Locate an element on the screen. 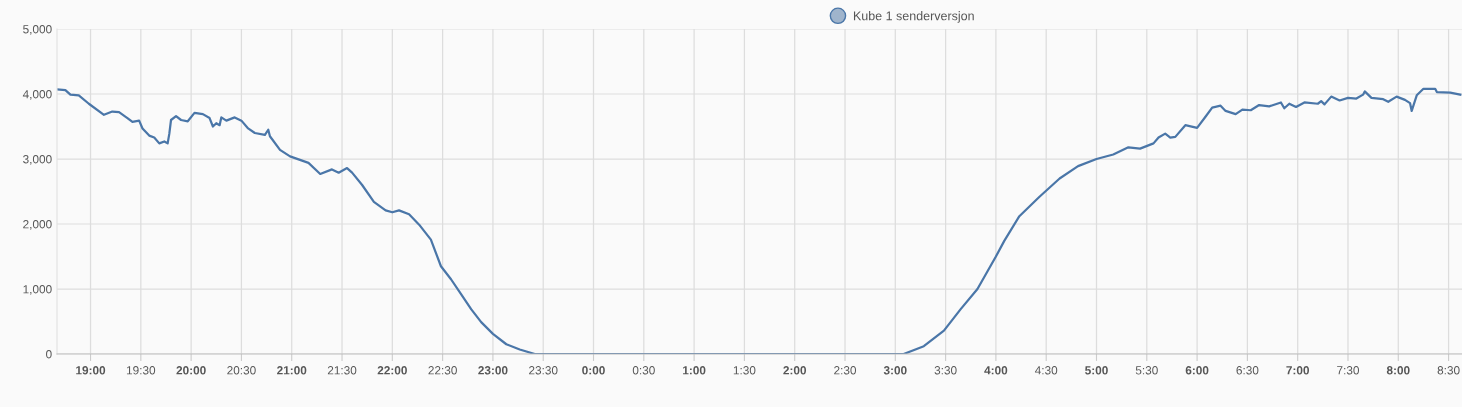 The height and width of the screenshot is (407, 1462). legend-label: Kube 1 senderversjon is located at coordinates (913, 17).